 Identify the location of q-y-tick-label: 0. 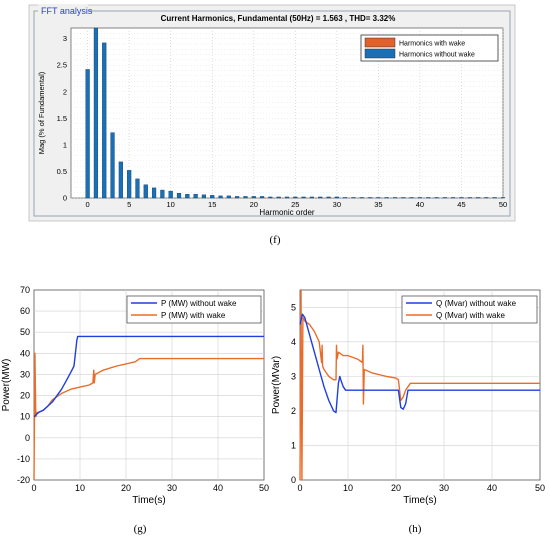
(293, 480).